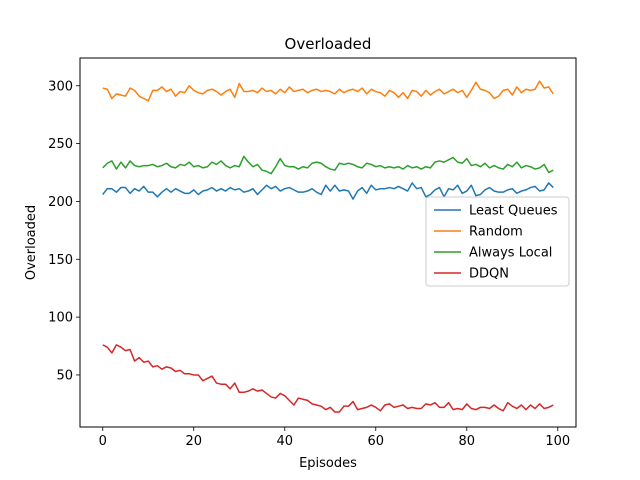  I want to click on x-tick-label: 60, so click(376, 441).